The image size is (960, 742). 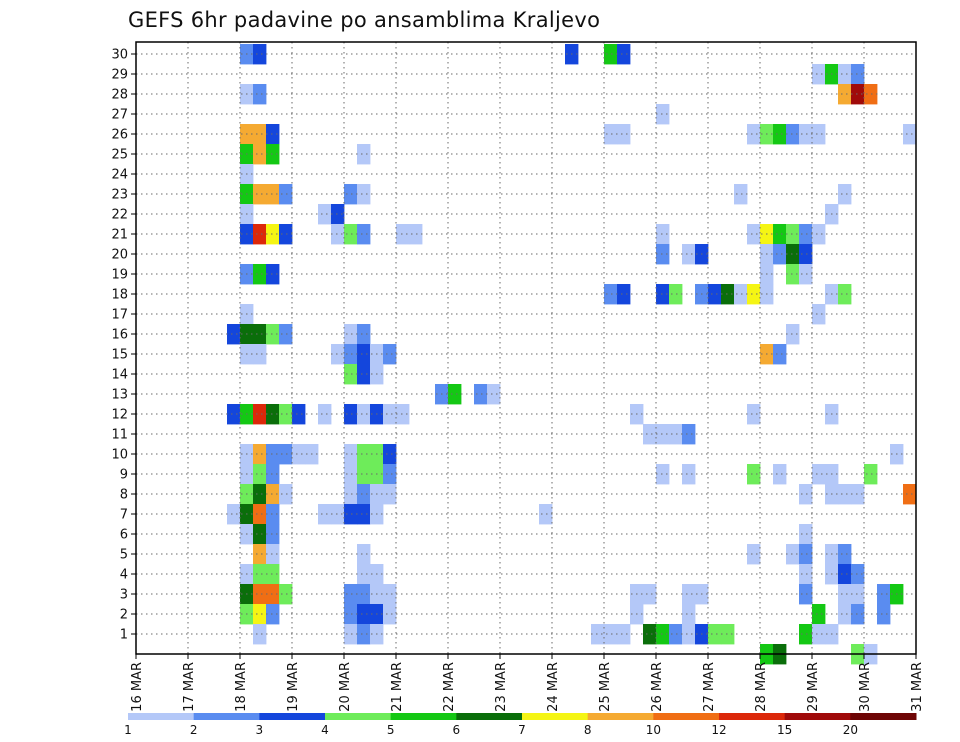 I want to click on y-tick-label: 7, so click(x=124, y=515).